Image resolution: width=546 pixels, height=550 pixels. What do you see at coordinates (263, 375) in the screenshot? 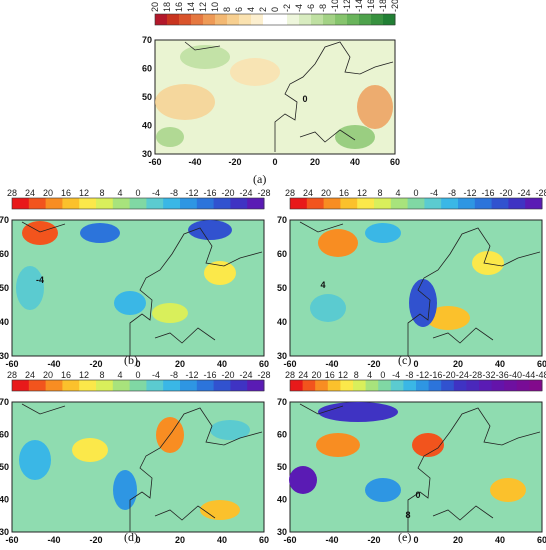
I see `colorbar-d-label: -28` at bounding box center [263, 375].